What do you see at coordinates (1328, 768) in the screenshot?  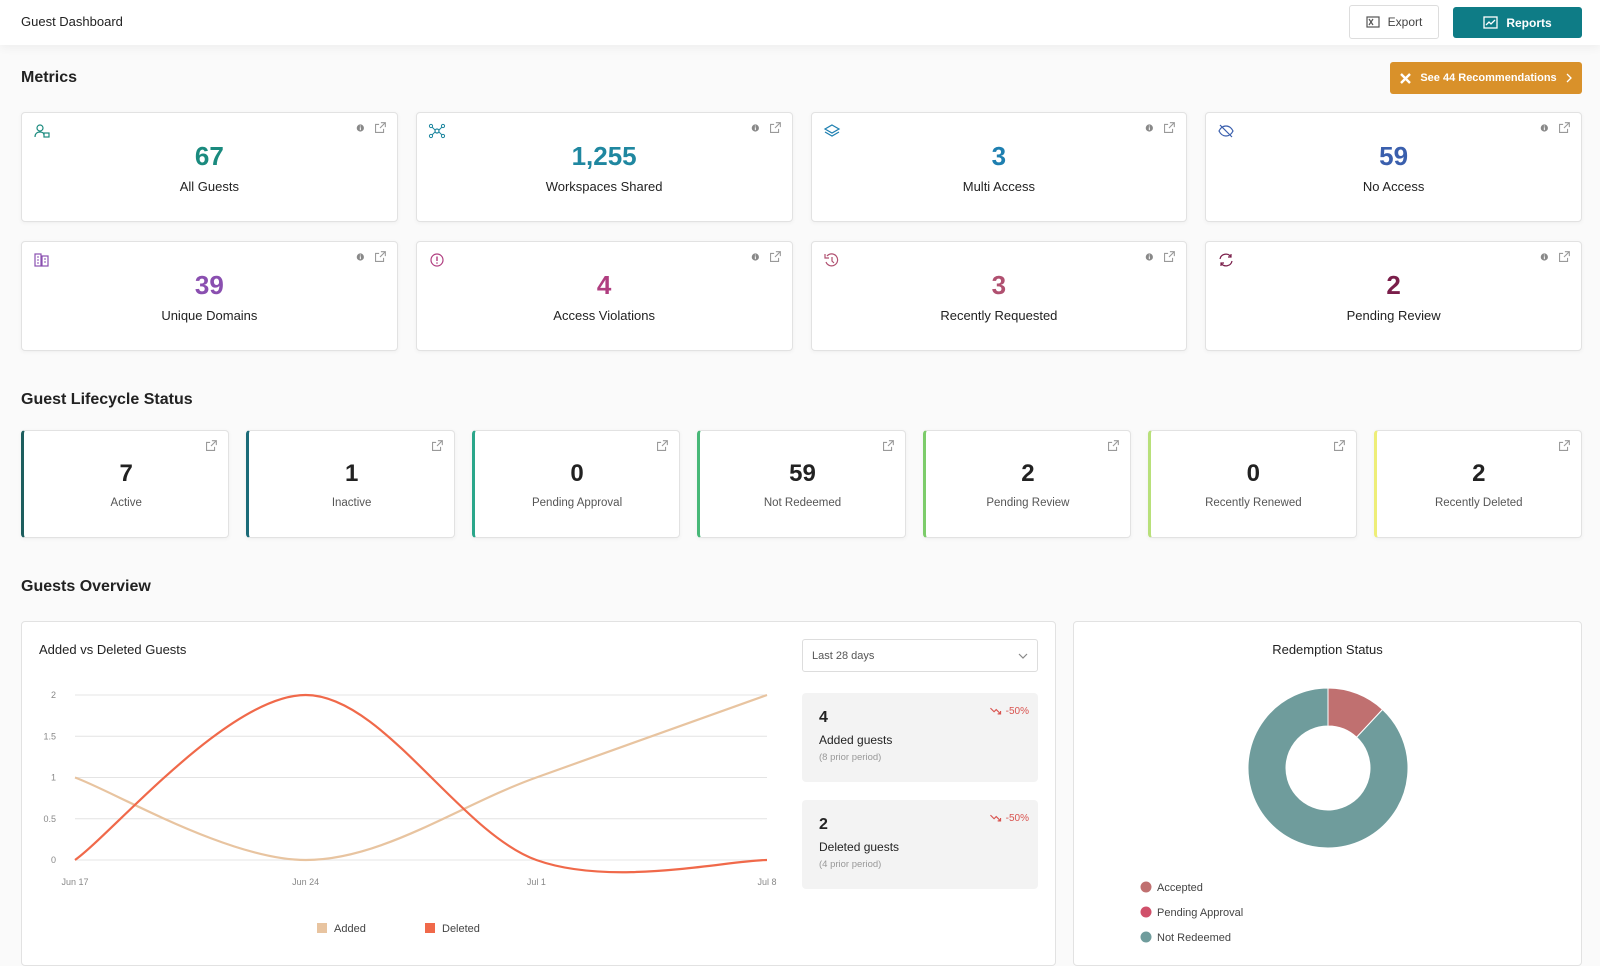 I see `pie-slice` at bounding box center [1328, 768].